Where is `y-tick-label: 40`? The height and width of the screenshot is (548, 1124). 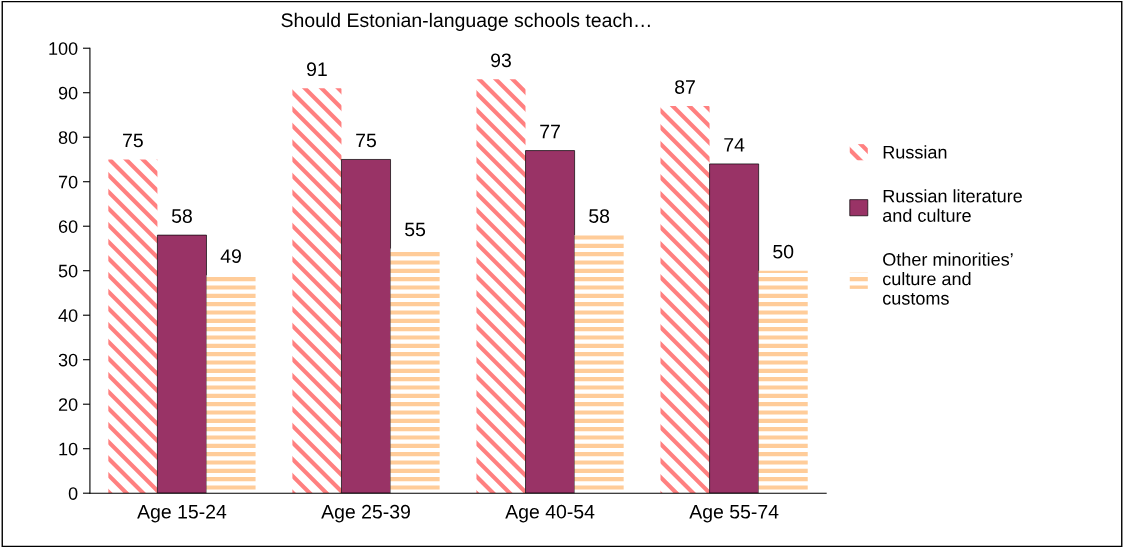
y-tick-label: 40 is located at coordinates (68, 315).